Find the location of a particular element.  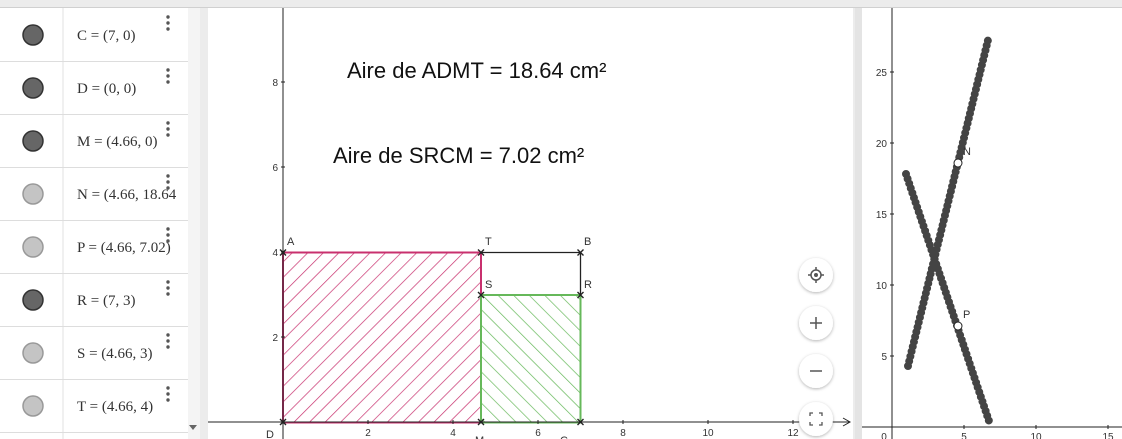

trace-p is located at coordinates (947, 297).